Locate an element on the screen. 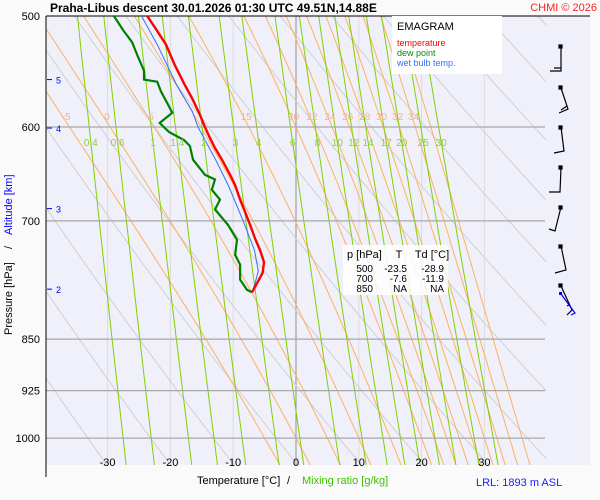 The width and height of the screenshot is (600, 500). x-axis-title-sep: / is located at coordinates (289, 481).